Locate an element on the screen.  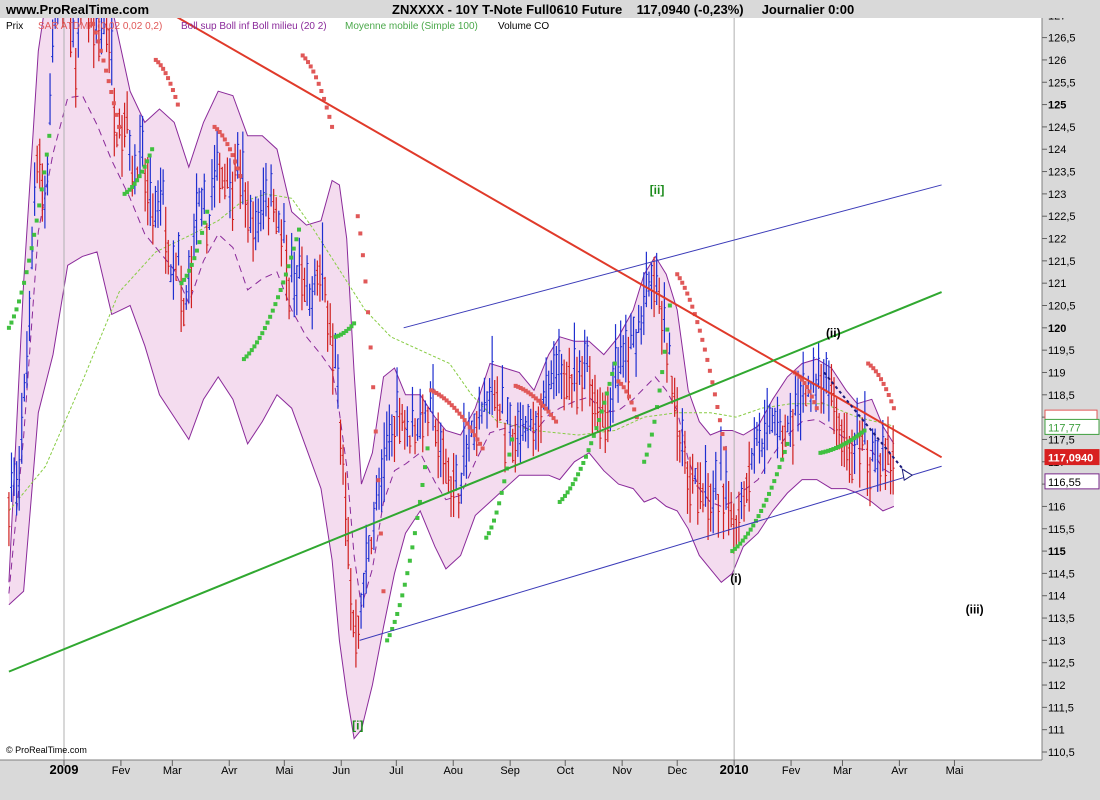
y-tick-label: 115 is located at coordinates (1057, 552).